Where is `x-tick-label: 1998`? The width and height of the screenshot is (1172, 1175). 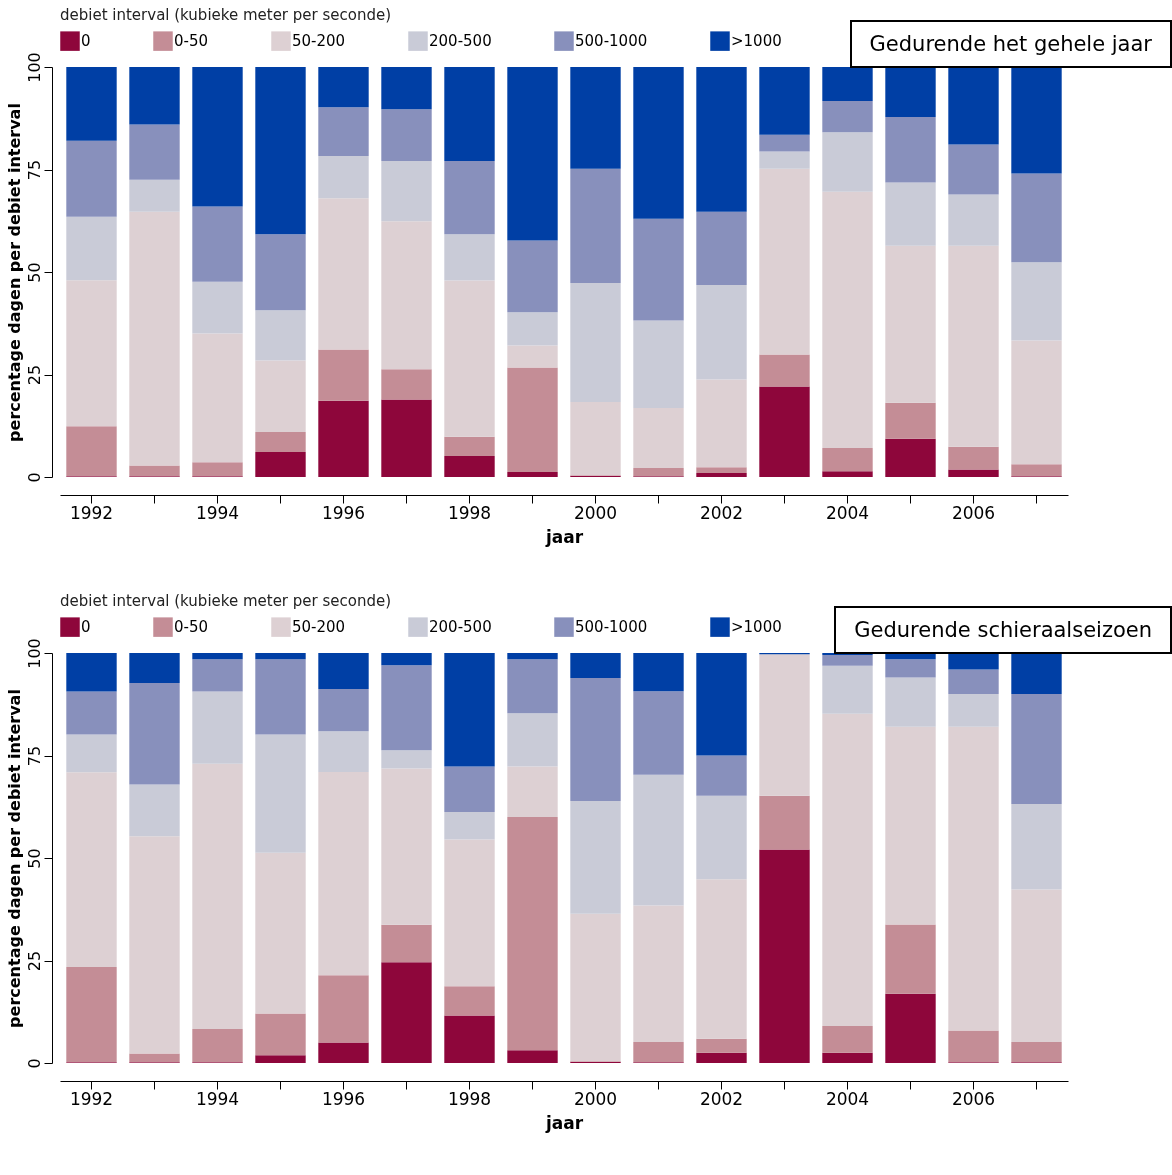 x-tick-label: 1998 is located at coordinates (469, 1098).